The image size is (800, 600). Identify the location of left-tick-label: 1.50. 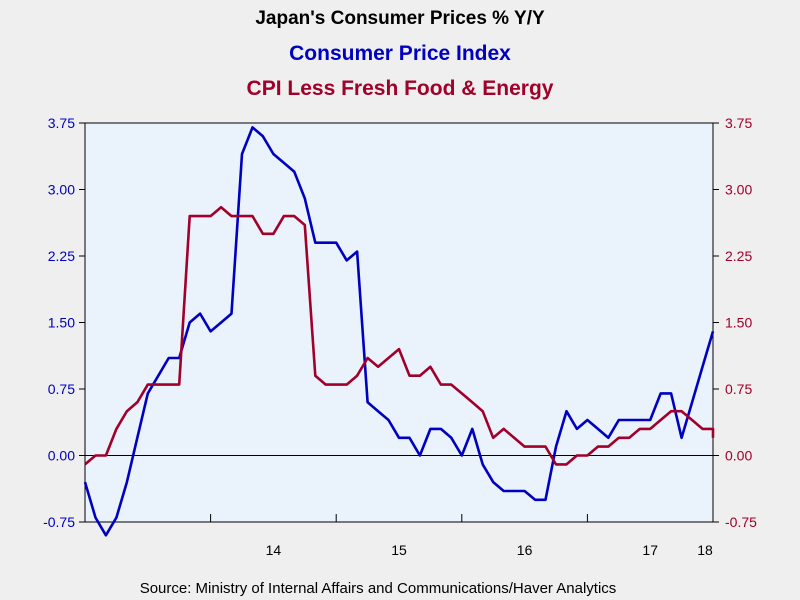
(61, 323).